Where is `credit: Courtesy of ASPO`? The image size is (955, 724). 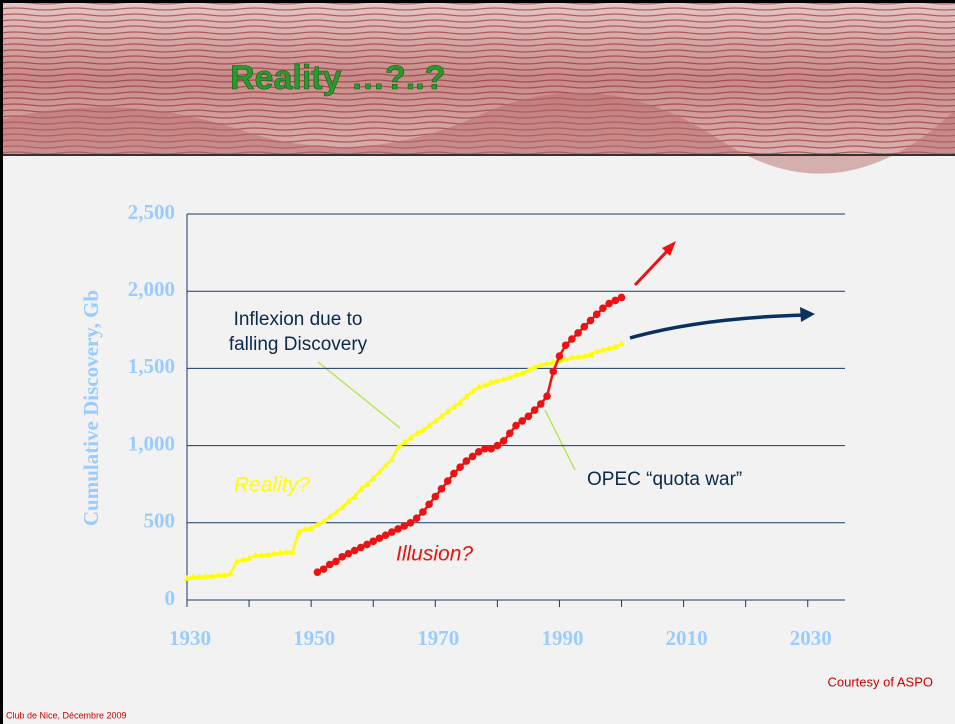
credit: Courtesy of ASPO is located at coordinates (881, 681).